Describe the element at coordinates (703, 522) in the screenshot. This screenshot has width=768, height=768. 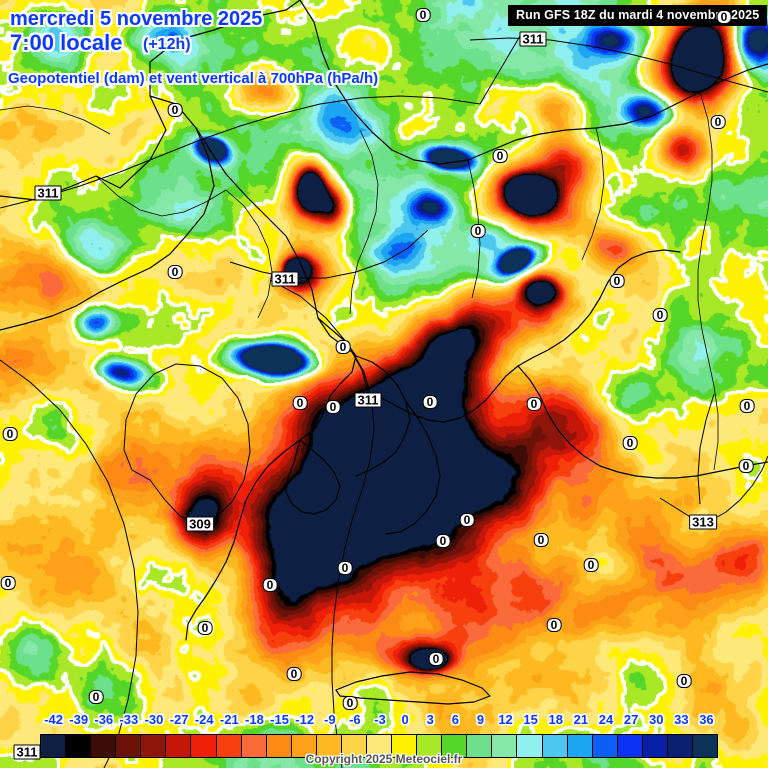
I see `geopotential-contour-label: 313` at that location.